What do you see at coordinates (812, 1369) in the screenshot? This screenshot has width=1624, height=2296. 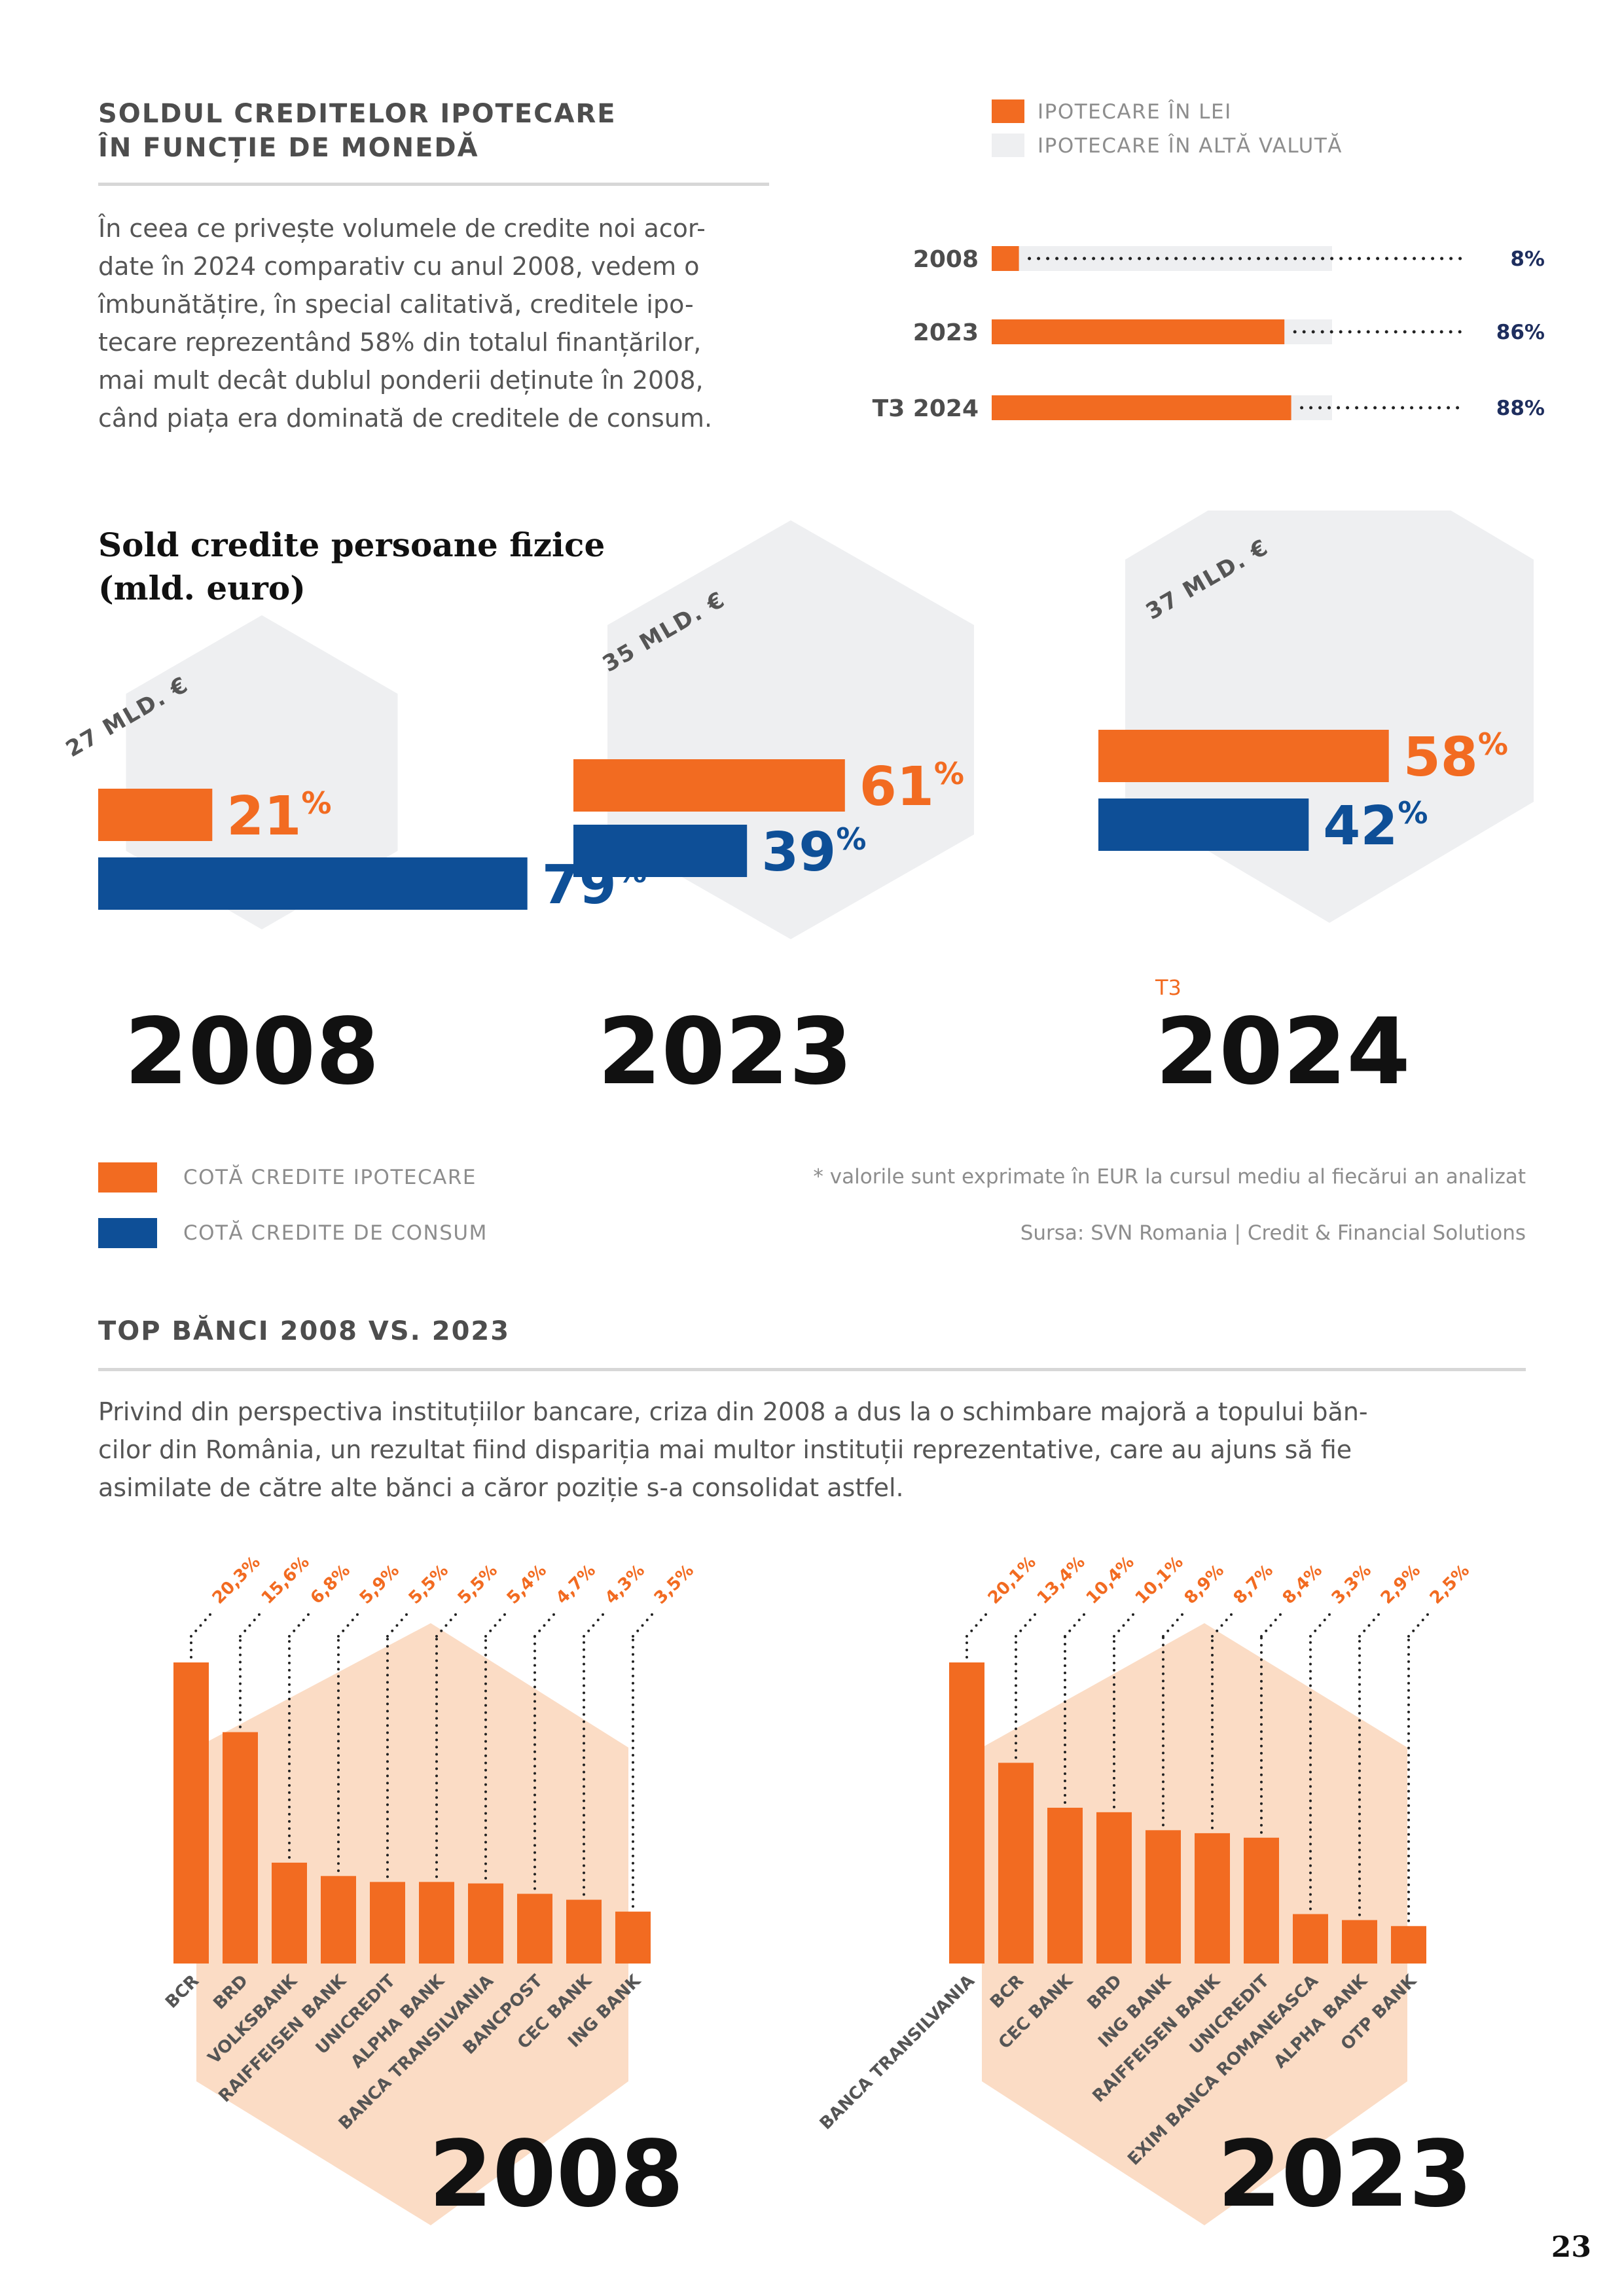 I see `top-banks-divider` at bounding box center [812, 1369].